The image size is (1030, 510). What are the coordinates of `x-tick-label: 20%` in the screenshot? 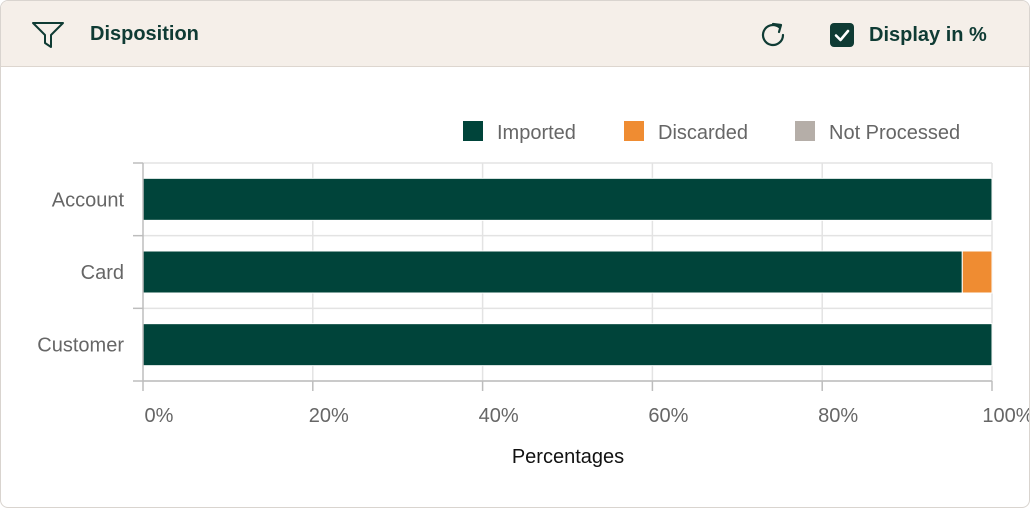 It's located at (329, 416).